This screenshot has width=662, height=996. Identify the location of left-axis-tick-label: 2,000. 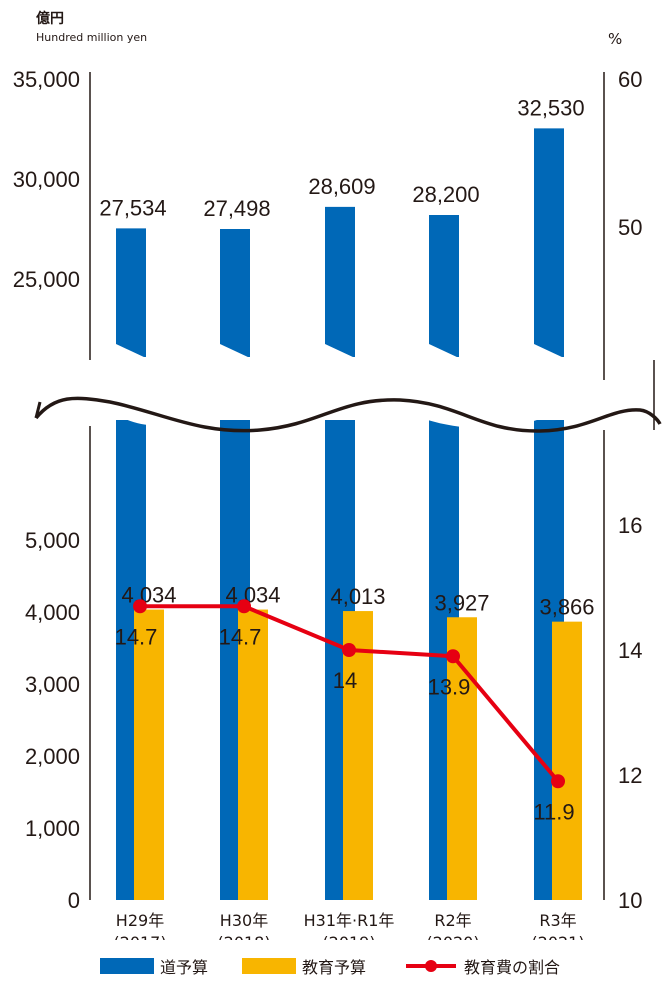
(52, 756).